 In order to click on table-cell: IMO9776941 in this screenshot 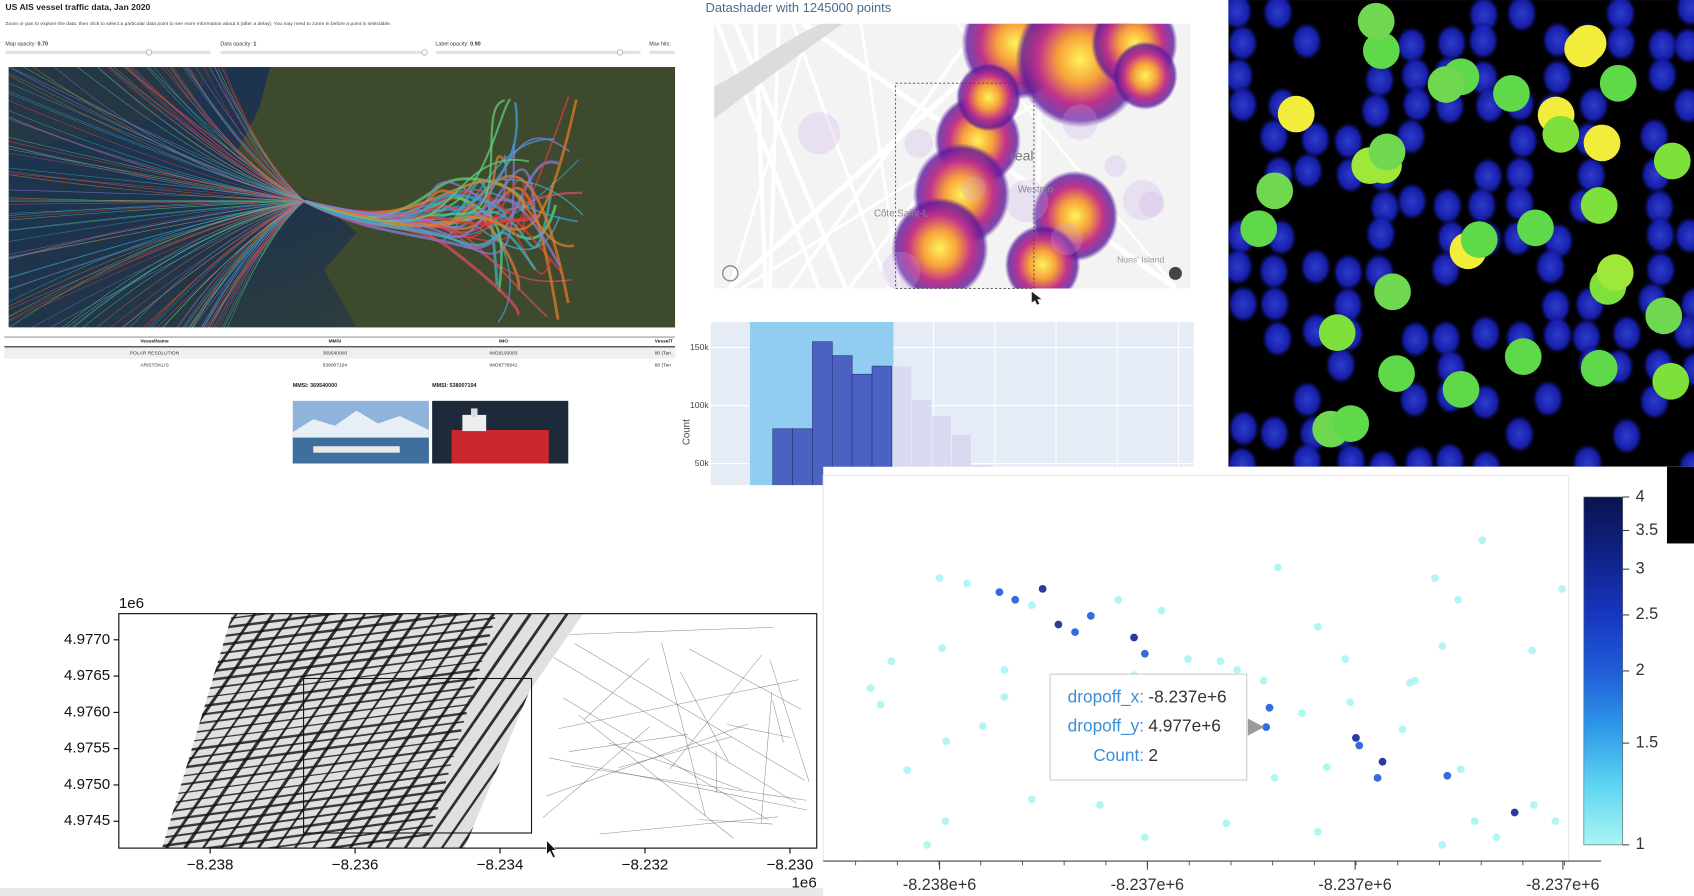, I will do `click(503, 365)`.